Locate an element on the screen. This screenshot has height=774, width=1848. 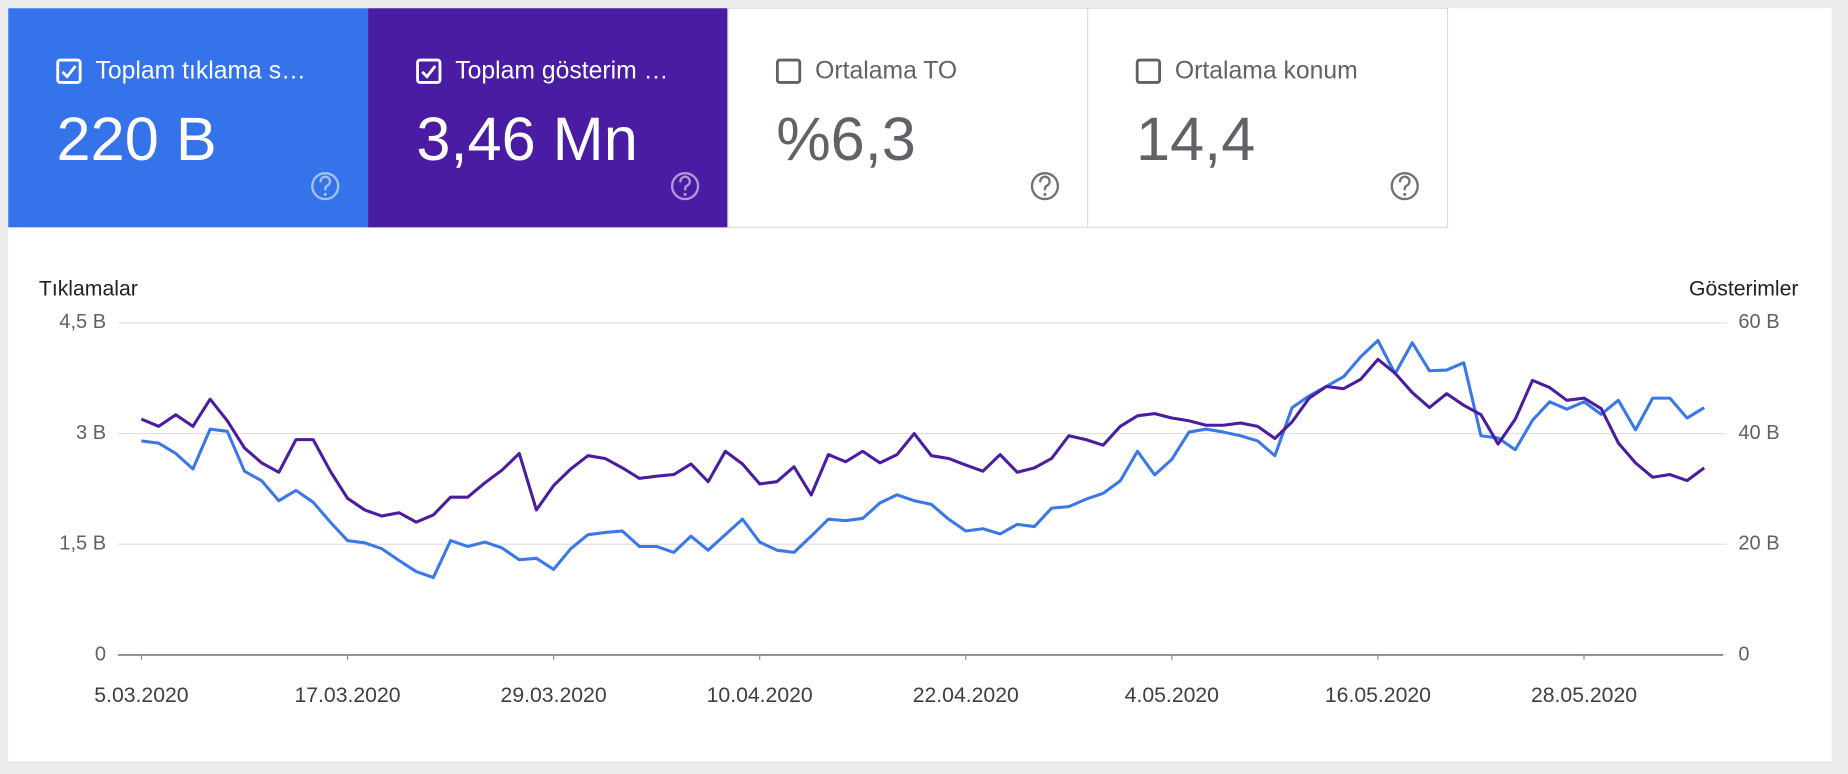
metric-card: Toplam gösterim … 3,46 Mn is located at coordinates (548, 118).